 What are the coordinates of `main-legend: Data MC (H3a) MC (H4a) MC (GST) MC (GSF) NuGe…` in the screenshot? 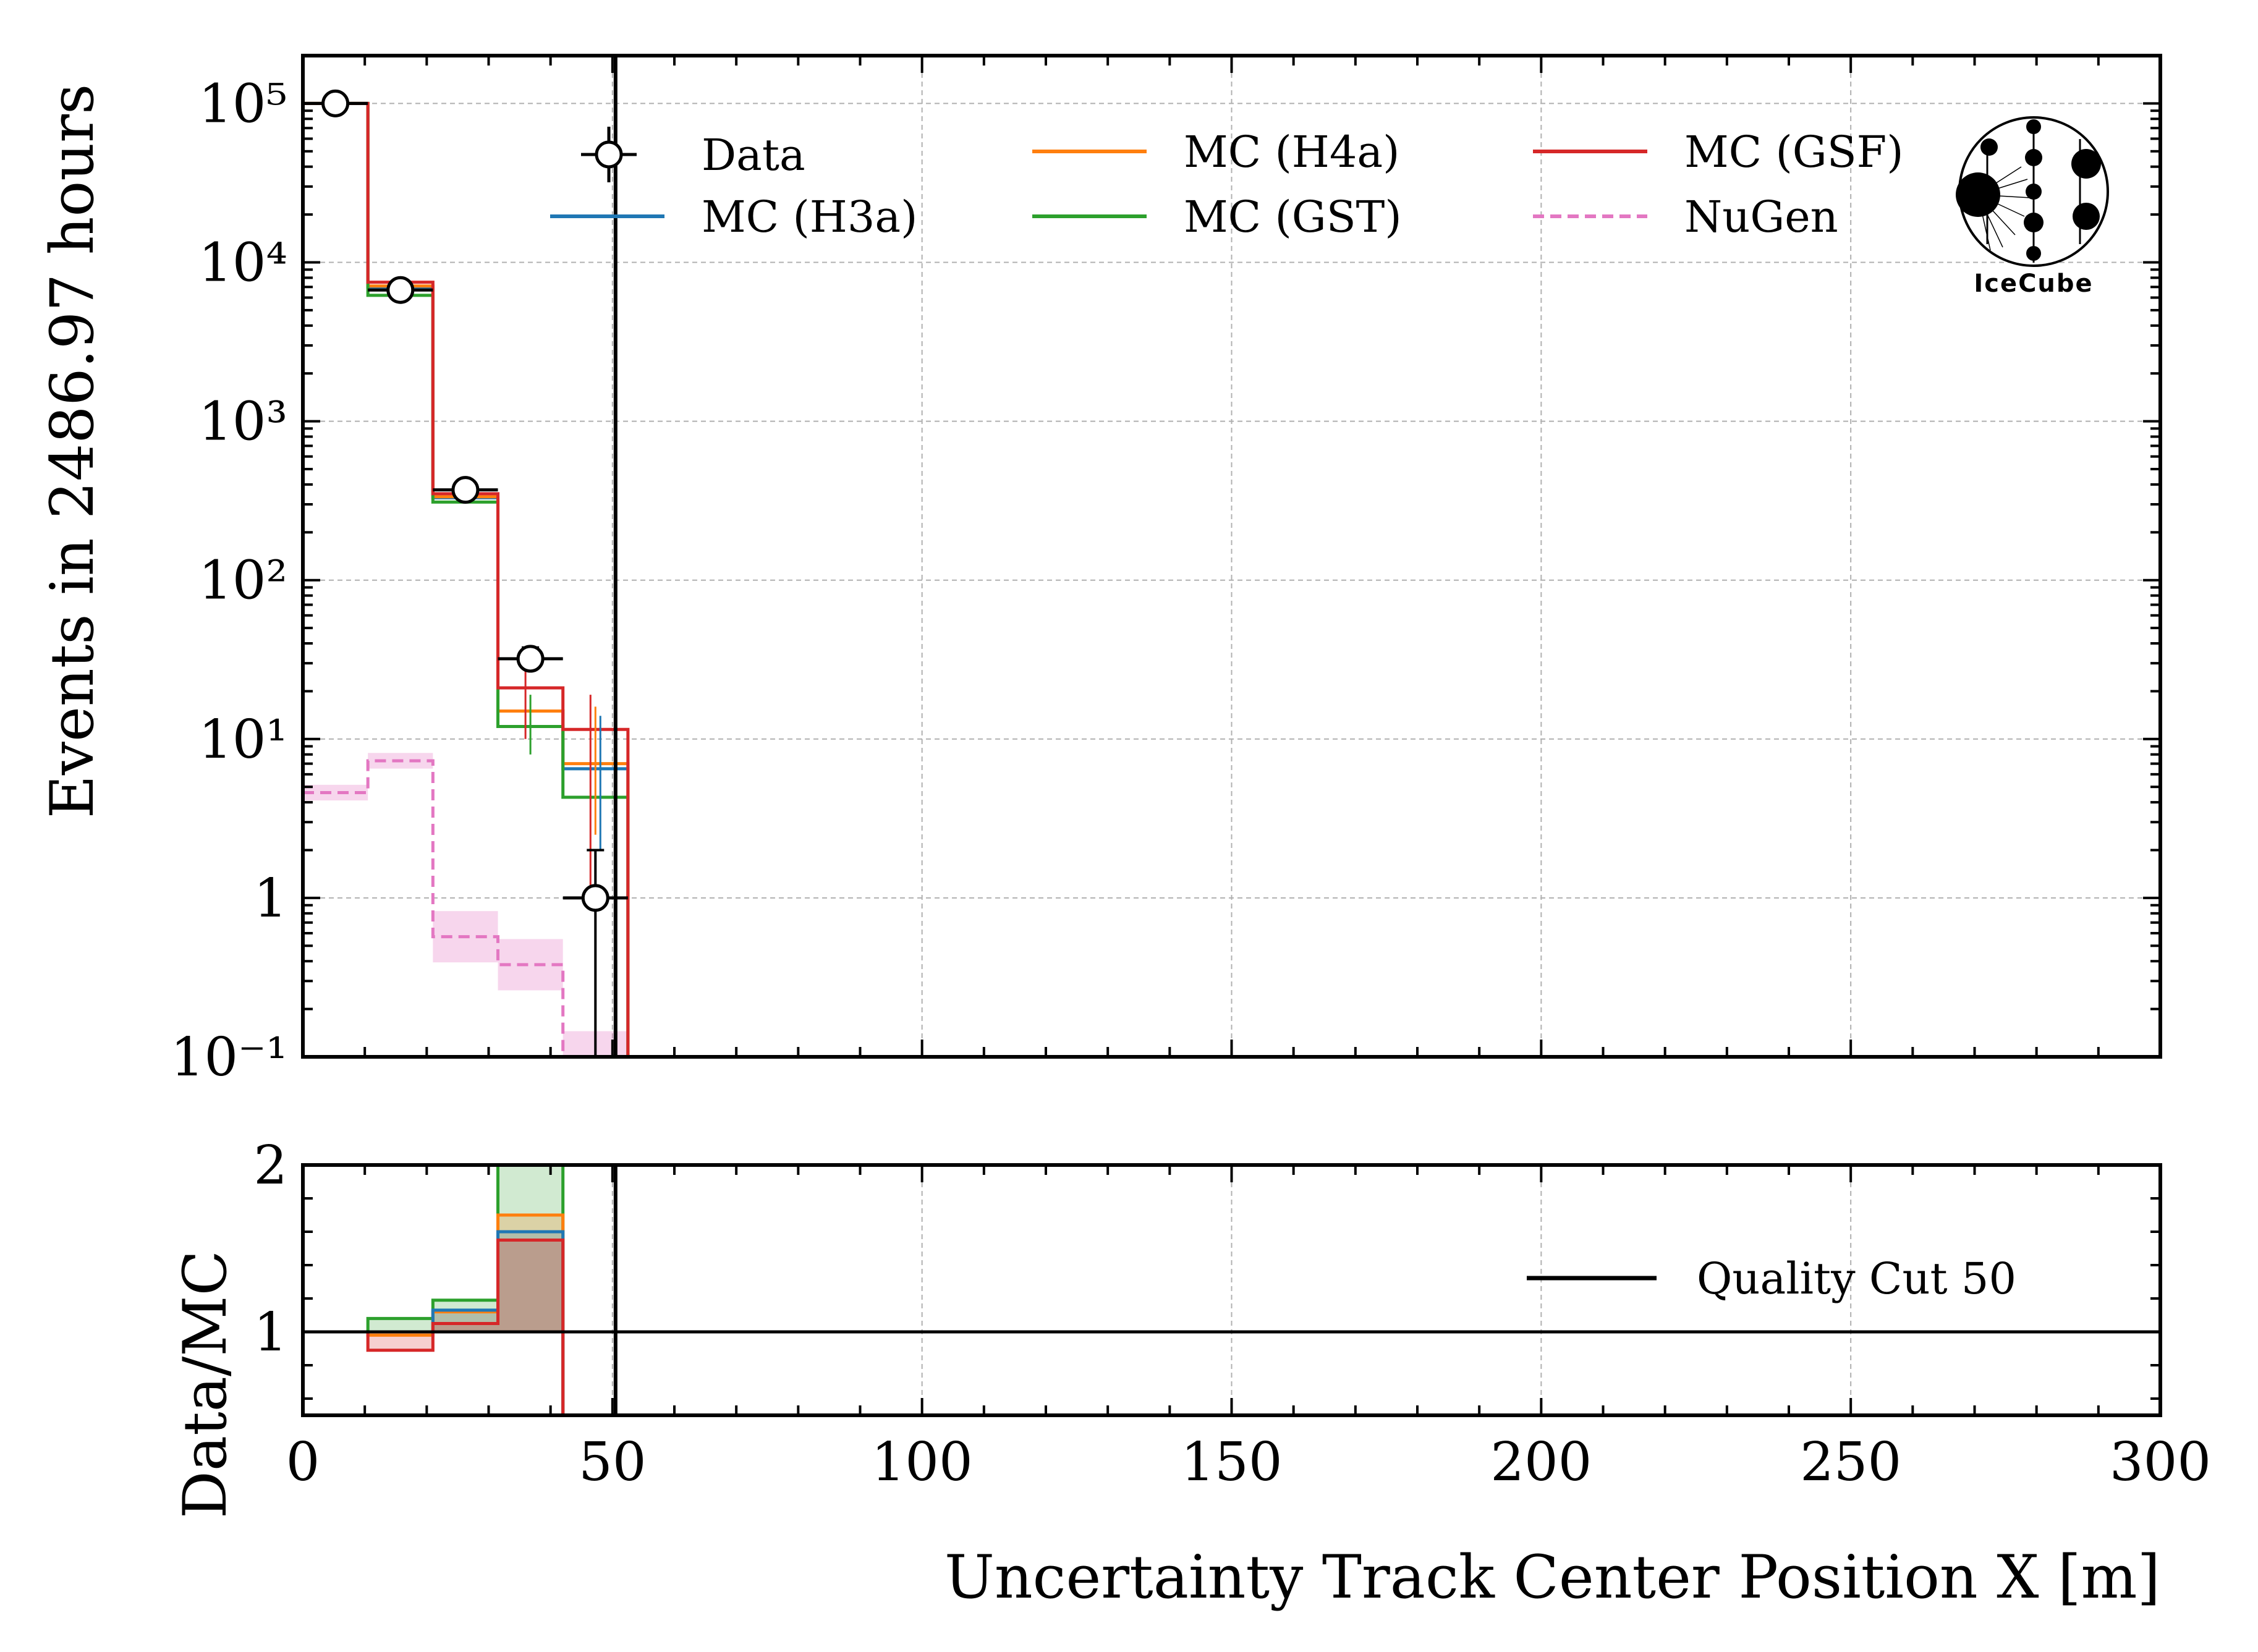 It's located at (1227, 184).